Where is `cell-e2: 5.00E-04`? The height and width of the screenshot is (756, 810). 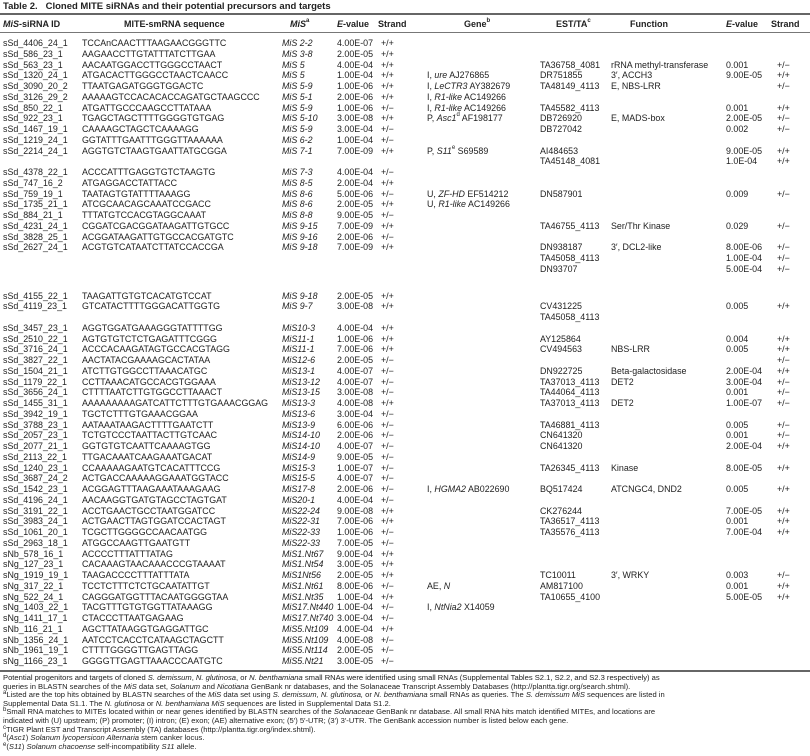 cell-e2: 5.00E-04 is located at coordinates (744, 268).